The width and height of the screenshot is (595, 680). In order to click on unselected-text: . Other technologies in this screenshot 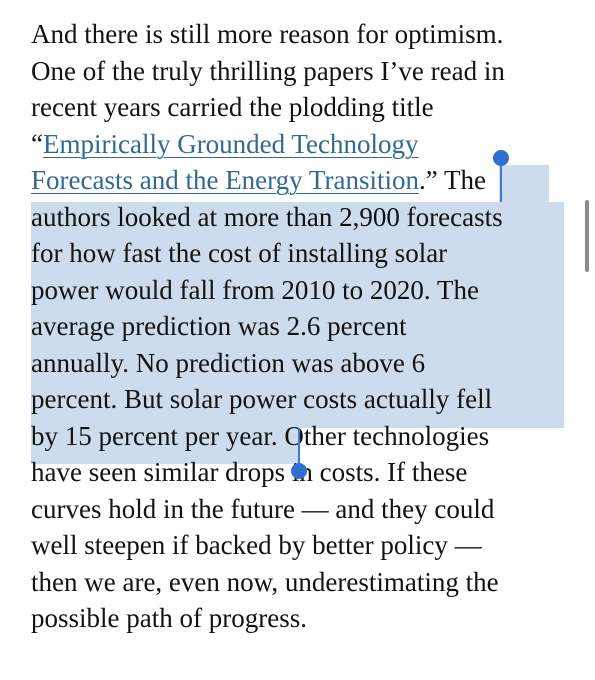, I will do `click(380, 435)`.